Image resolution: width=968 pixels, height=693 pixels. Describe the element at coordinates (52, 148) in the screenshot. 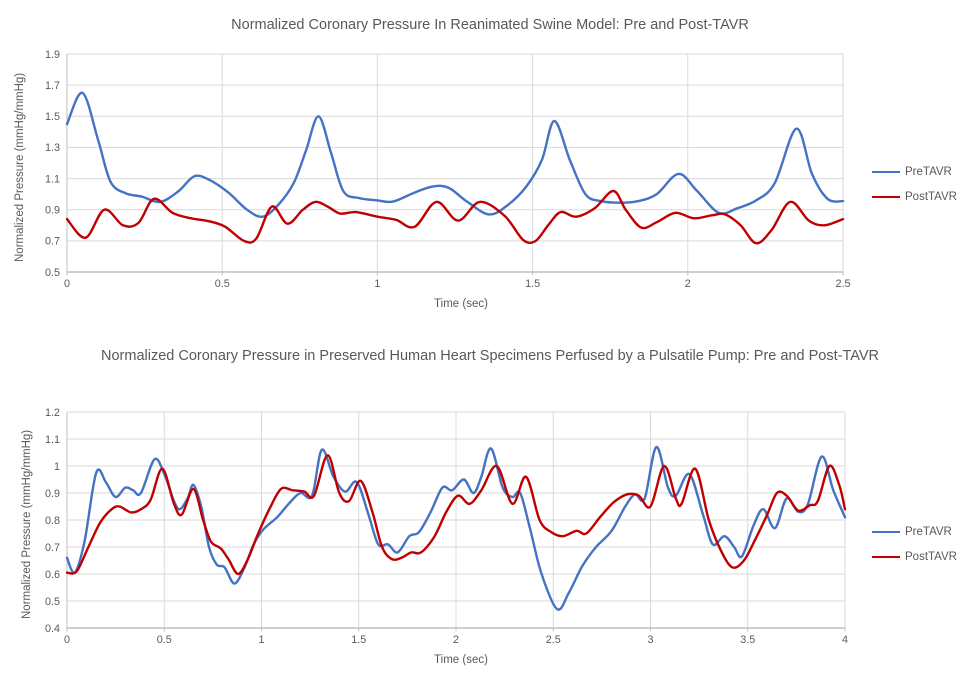

I see `svg-text: 1.3` at that location.